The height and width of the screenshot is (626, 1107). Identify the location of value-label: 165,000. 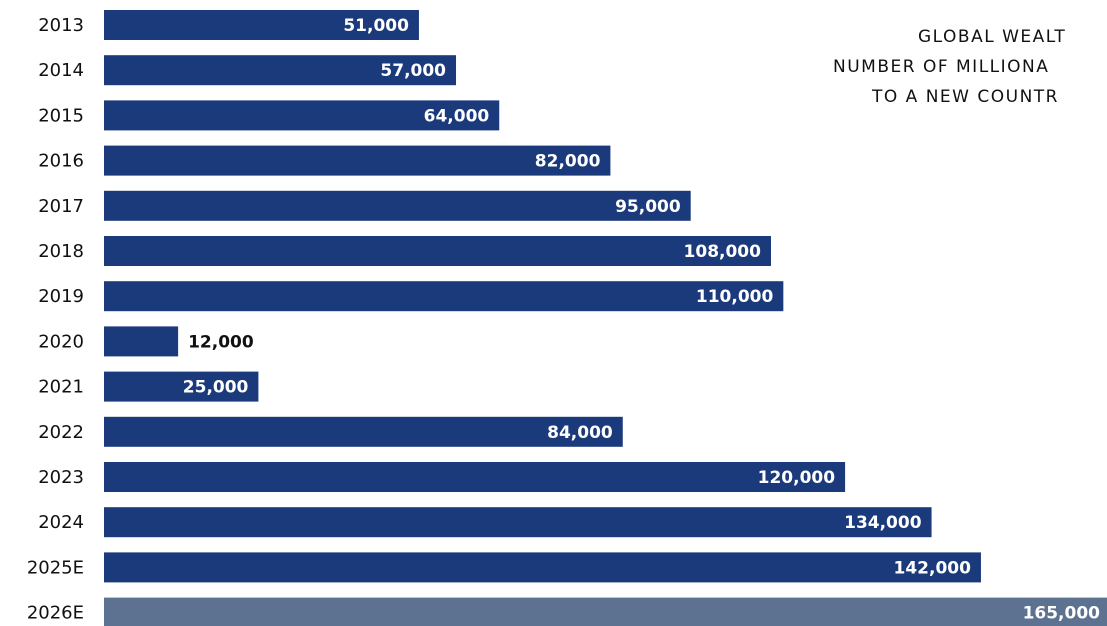
(1062, 614).